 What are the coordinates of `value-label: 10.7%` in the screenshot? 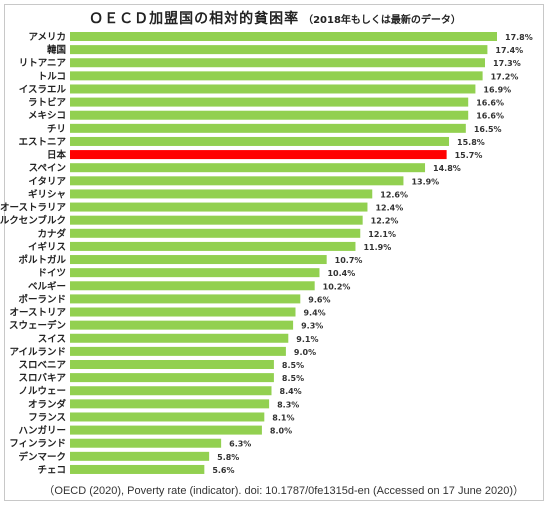 It's located at (349, 260).